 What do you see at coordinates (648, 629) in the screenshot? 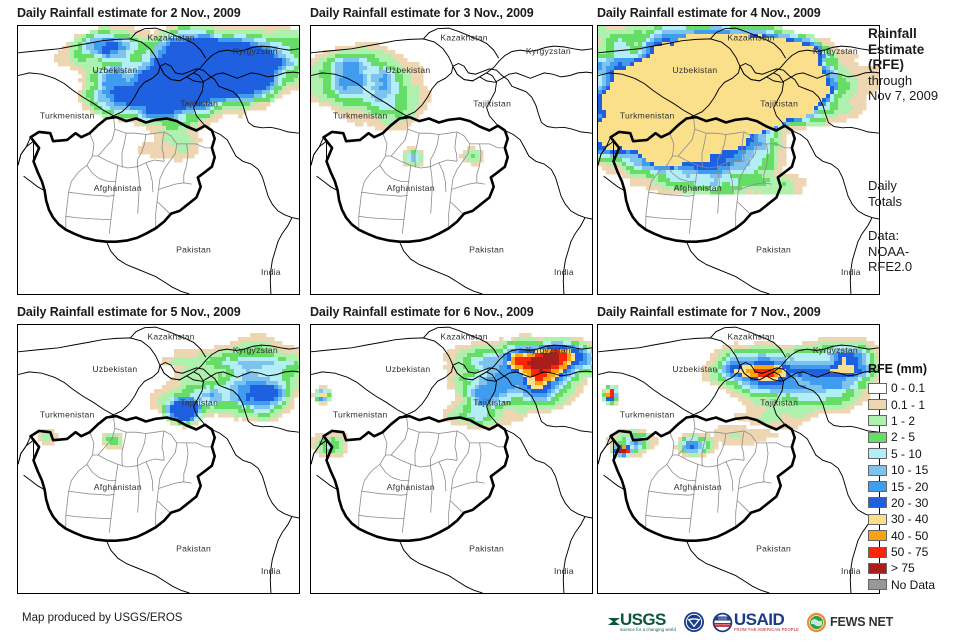
I see `usgs-logo-tagline: science for a changing world` at bounding box center [648, 629].